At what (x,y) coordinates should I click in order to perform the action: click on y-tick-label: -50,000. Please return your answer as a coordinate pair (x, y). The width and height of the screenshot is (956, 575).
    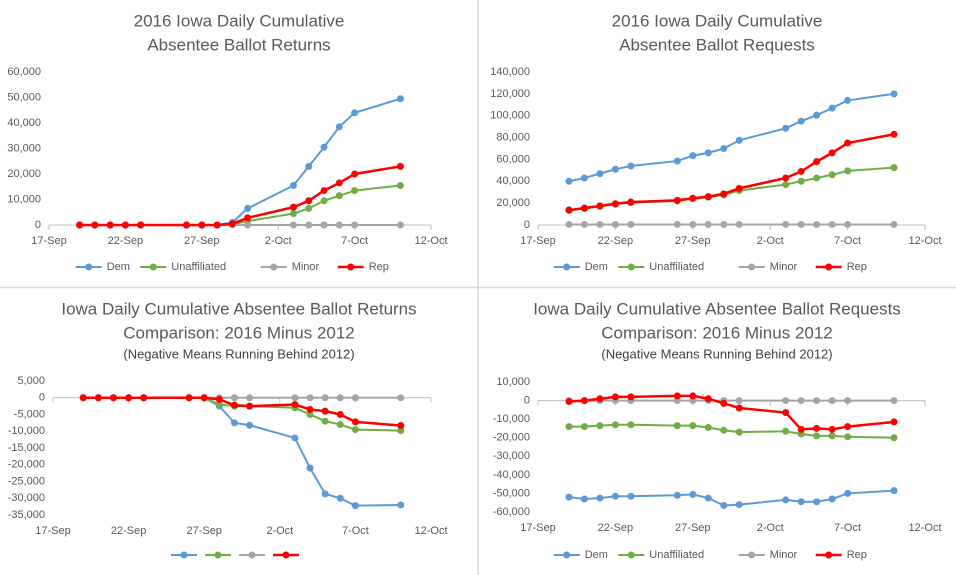
    Looking at the image, I should click on (511, 493).